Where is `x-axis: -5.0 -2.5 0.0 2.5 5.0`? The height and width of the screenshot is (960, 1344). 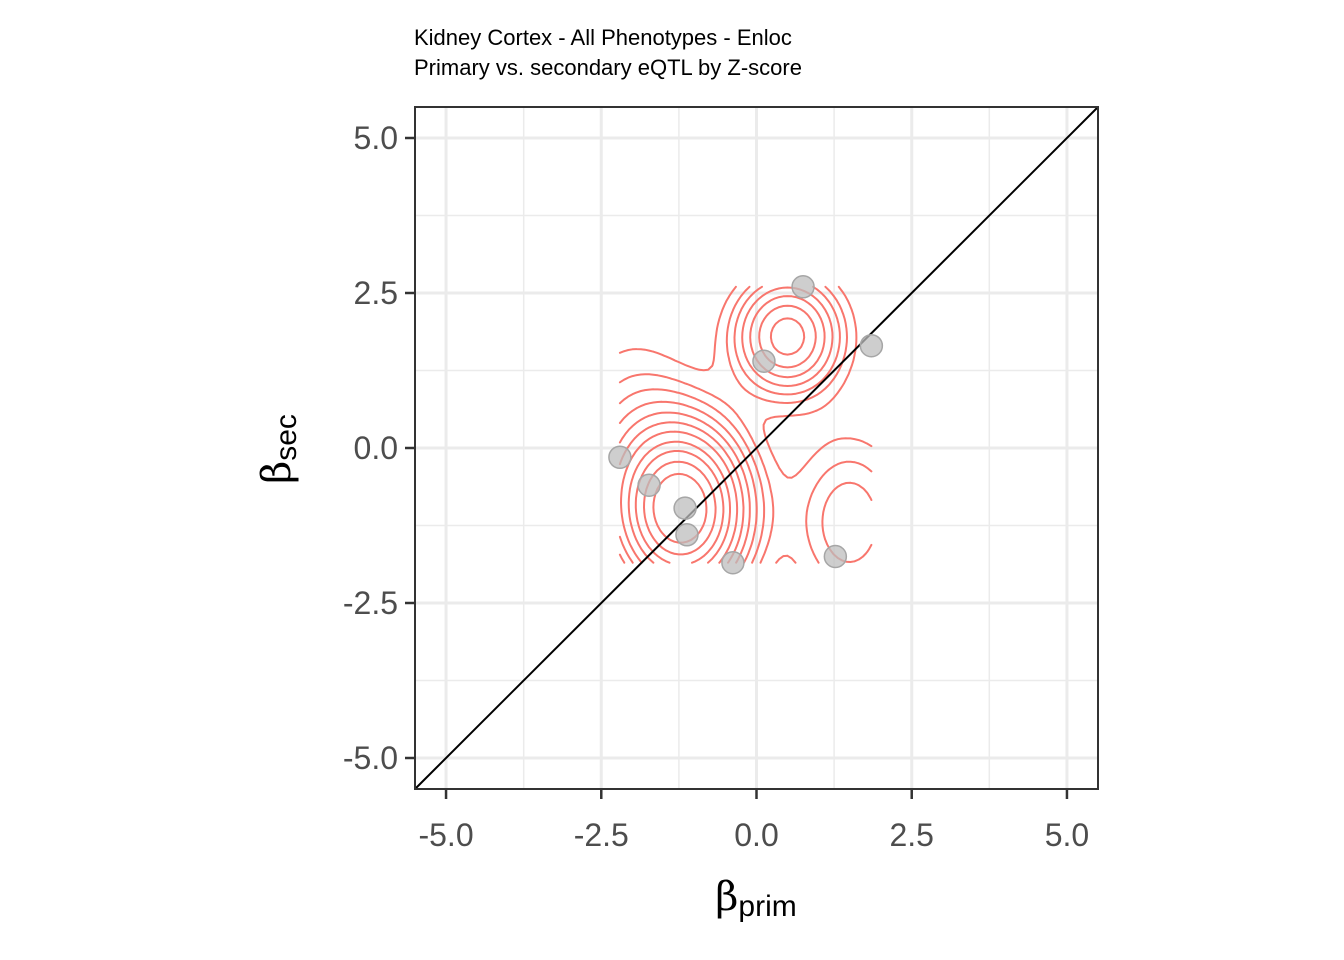
x-axis: -5.0 -2.5 0.0 2.5 5.0 is located at coordinates (753, 821).